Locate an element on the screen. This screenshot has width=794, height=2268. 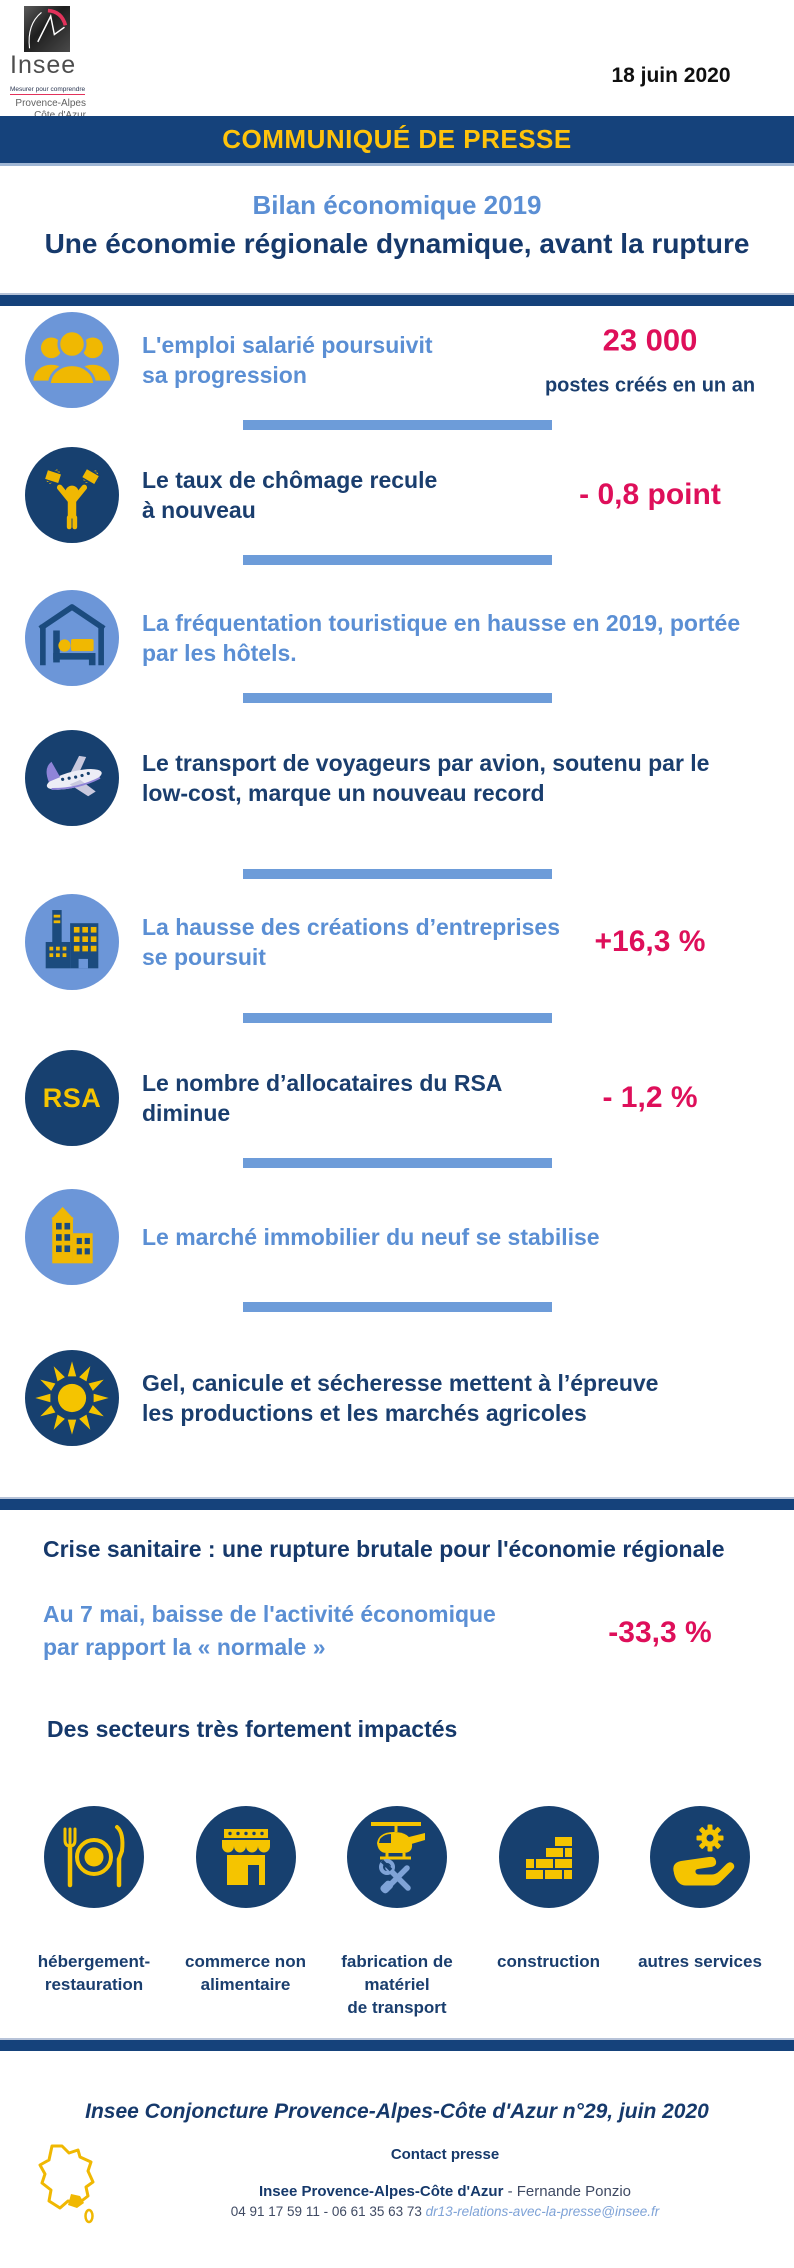
press-release-banner: COMMUNIQUÉ DE PRESSE is located at coordinates (397, 141).